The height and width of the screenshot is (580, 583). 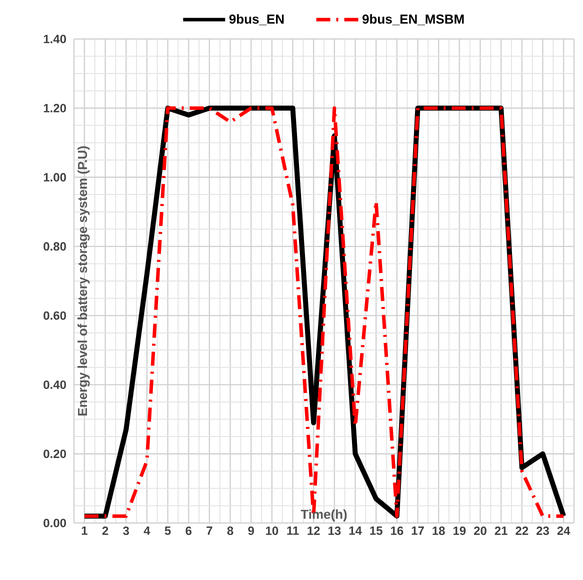 I want to click on x-tick-label: 16, so click(x=397, y=531).